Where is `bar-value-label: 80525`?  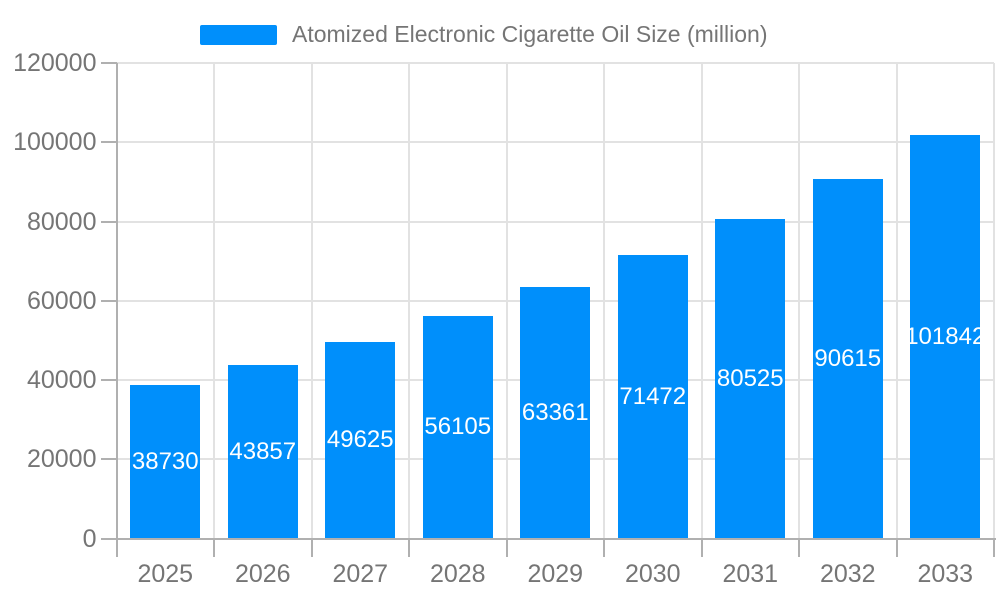 bar-value-label: 80525 is located at coordinates (750, 378).